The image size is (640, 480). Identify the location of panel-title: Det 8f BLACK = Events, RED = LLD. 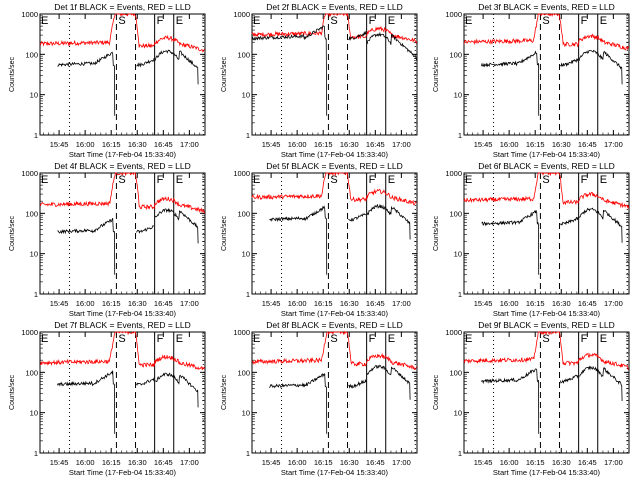
(334, 325).